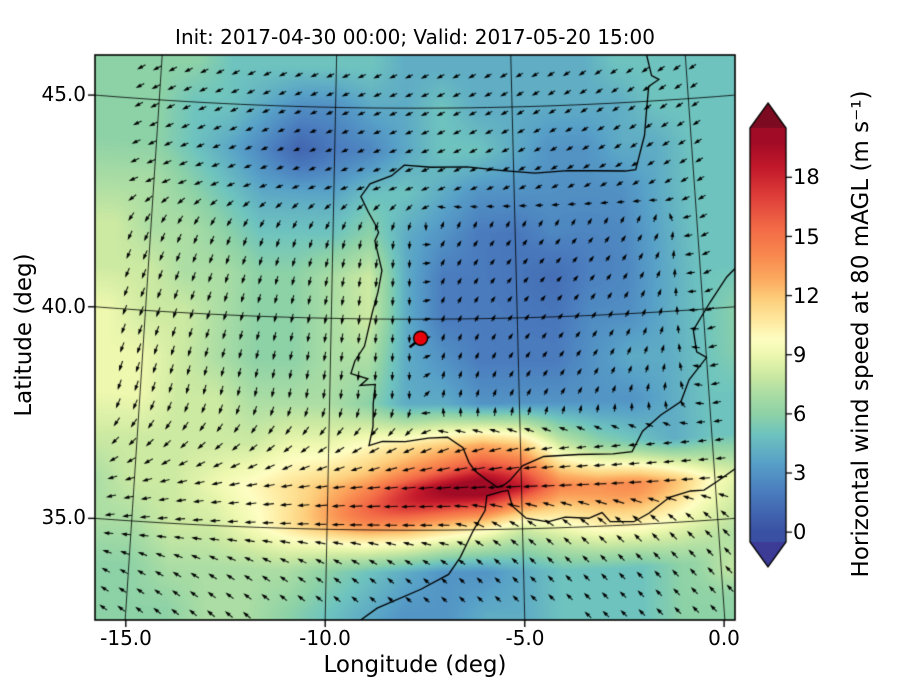 The image size is (900, 700). What do you see at coordinates (415, 665) in the screenshot?
I see `x-axis-label: Longitude (deg)` at bounding box center [415, 665].